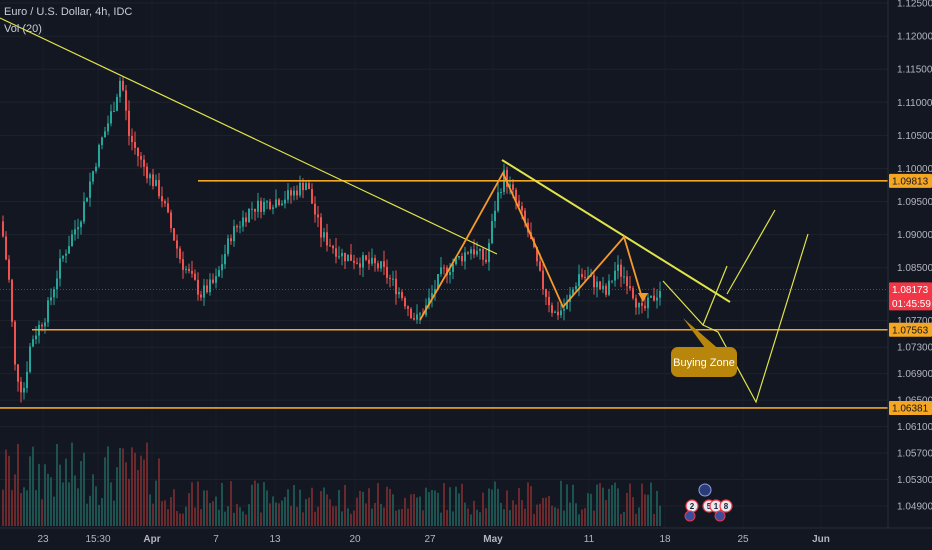 The image size is (932, 550). I want to click on volume-label: Vol (20), so click(23, 29).